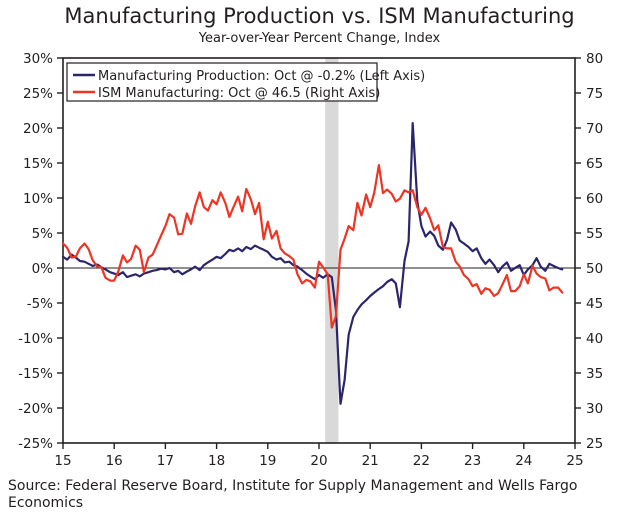 The image size is (639, 525). What do you see at coordinates (594, 304) in the screenshot?
I see `right-axis-tick-label: 45` at bounding box center [594, 304].